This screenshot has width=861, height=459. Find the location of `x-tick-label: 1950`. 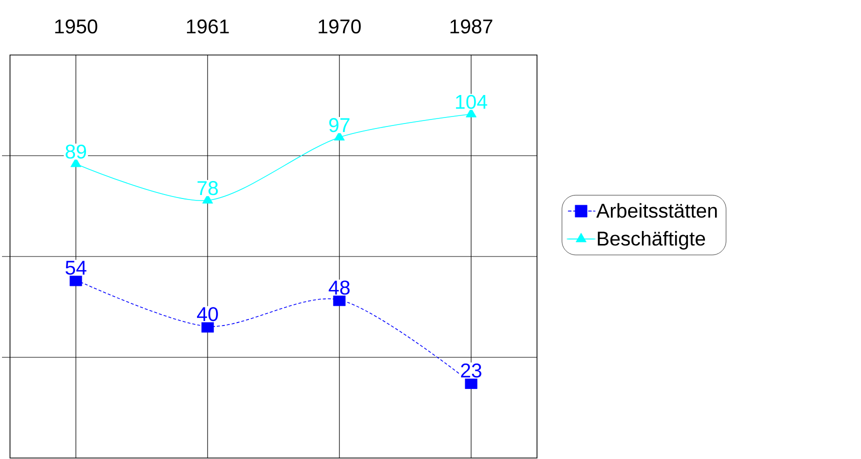

x-tick-label: 1950 is located at coordinates (76, 26).